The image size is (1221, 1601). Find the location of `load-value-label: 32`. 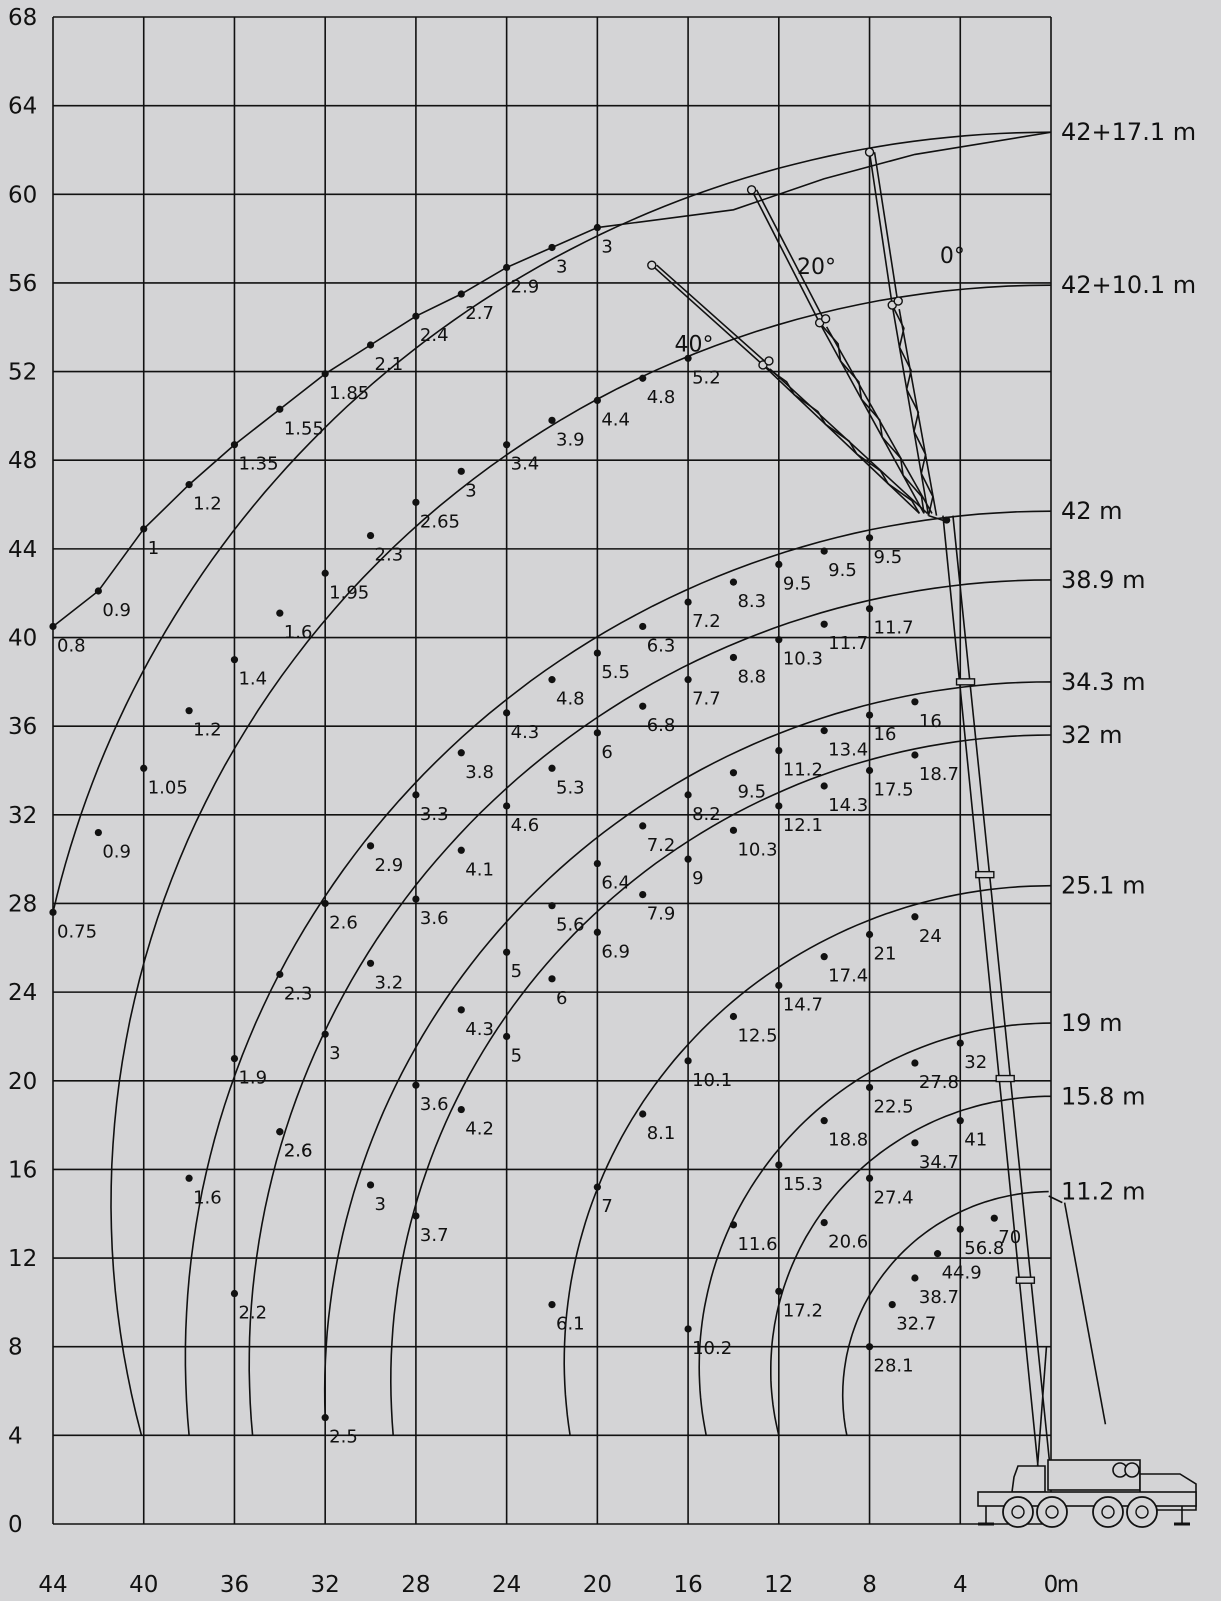

load-value-label: 32 is located at coordinates (975, 1062).